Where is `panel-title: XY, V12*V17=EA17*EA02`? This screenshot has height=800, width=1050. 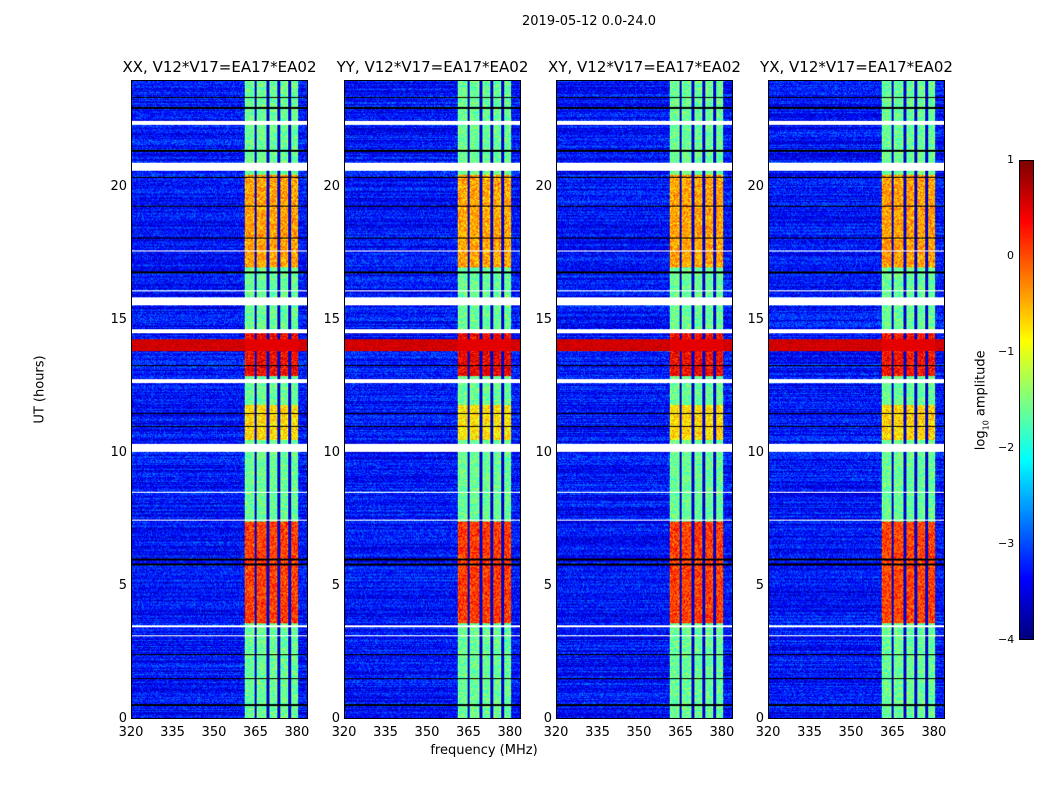 panel-title: XY, V12*V17=EA17*EA02 is located at coordinates (644, 67).